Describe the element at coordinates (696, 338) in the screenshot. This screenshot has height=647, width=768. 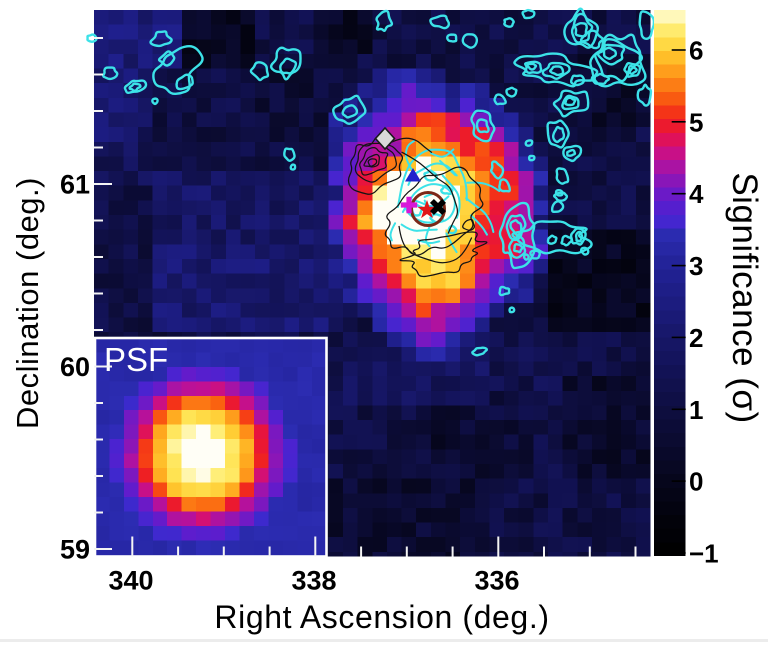
I see `svg-text: 2` at that location.